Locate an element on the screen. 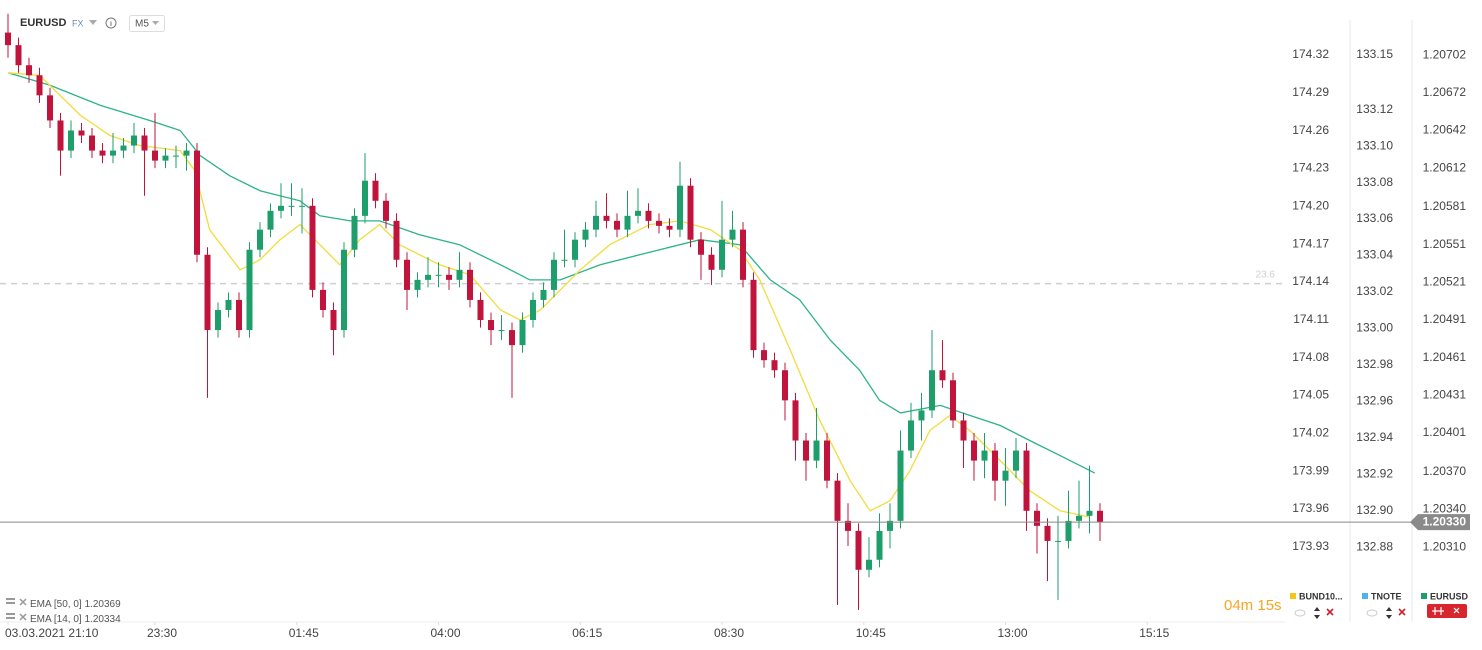 The height and width of the screenshot is (650, 1482). button-icon is located at coordinates (1446, 611).